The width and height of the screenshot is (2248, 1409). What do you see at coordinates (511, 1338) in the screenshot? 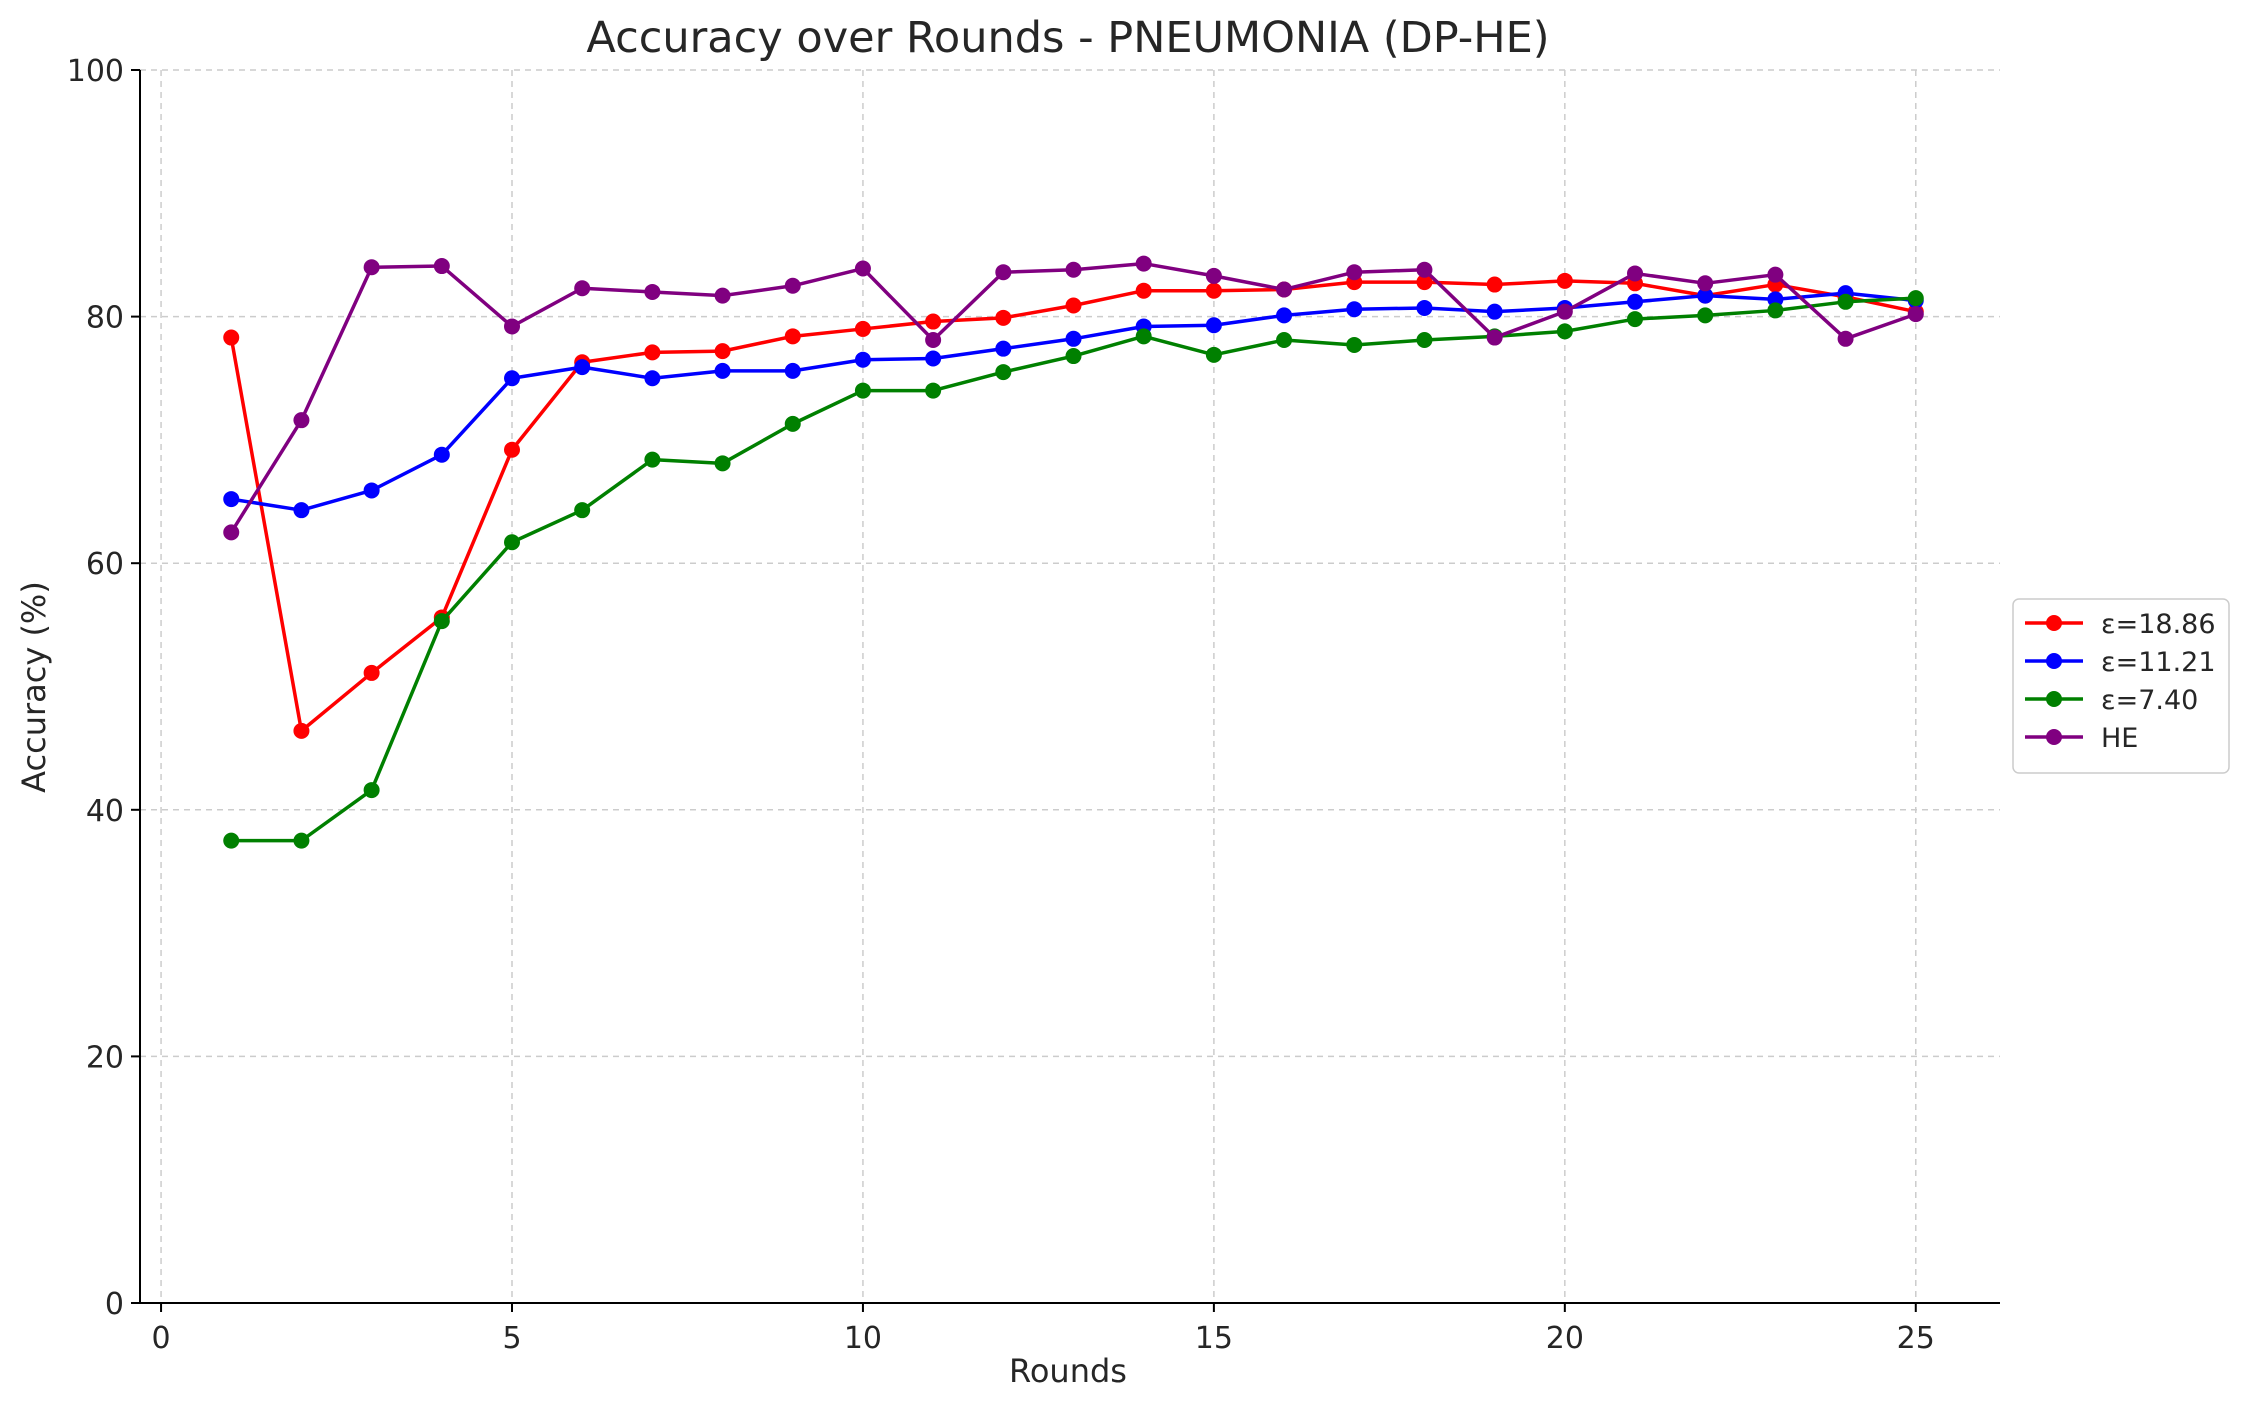
I see `x-tick-label: 5` at bounding box center [511, 1338].